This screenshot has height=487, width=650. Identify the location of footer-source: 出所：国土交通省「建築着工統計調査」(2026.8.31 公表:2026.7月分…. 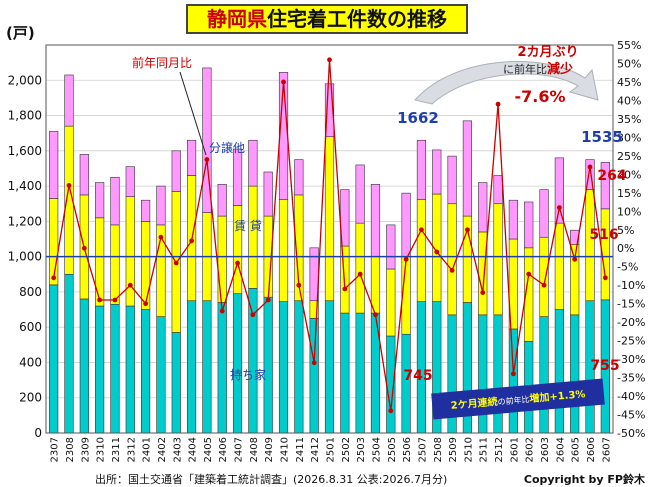
(271, 479).